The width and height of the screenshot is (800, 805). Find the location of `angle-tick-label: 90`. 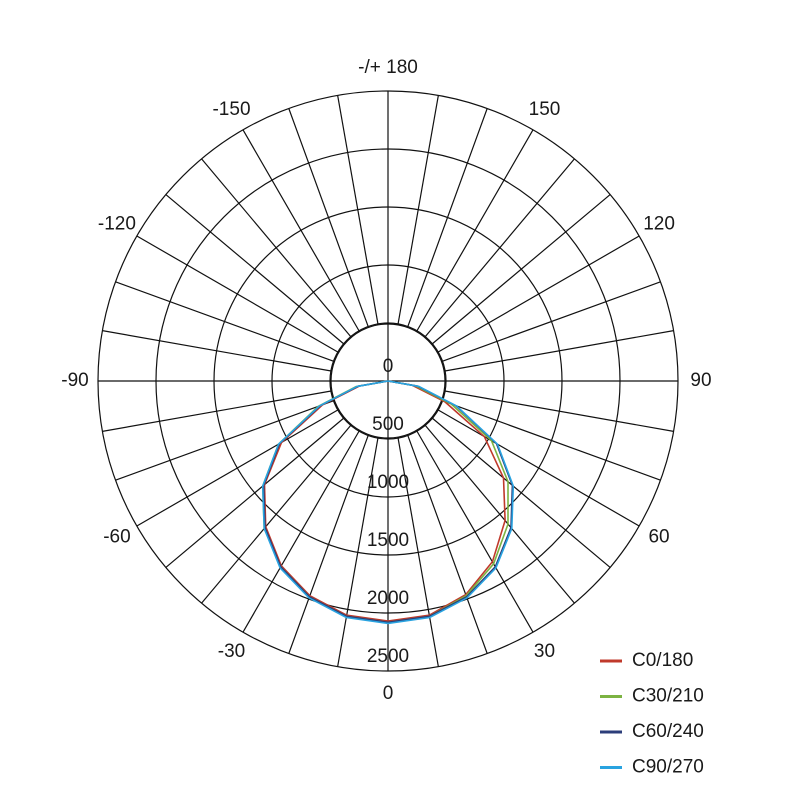

angle-tick-label: 90 is located at coordinates (700, 380).